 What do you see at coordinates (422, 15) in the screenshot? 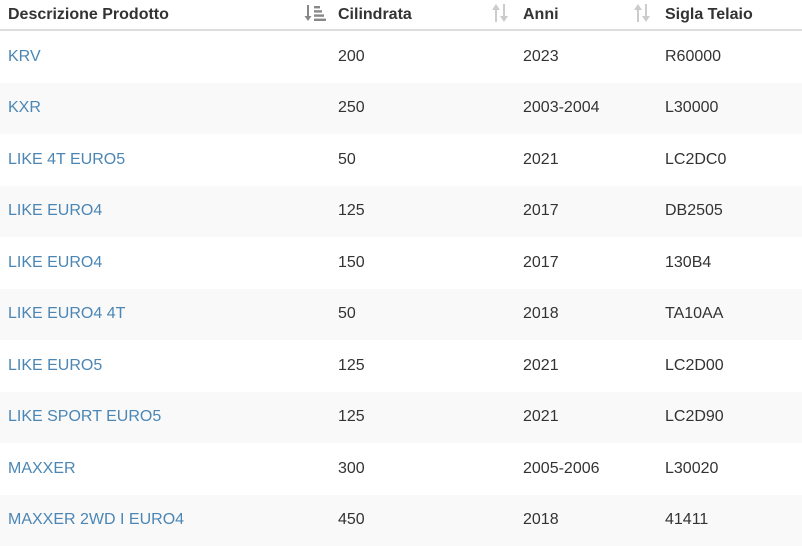
I see `header-cilindrata: Cilindrata` at bounding box center [422, 15].